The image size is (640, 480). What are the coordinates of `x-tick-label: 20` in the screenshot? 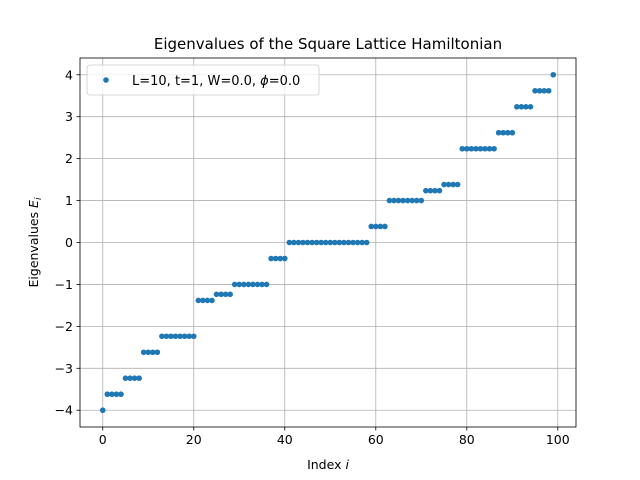 It's located at (194, 439).